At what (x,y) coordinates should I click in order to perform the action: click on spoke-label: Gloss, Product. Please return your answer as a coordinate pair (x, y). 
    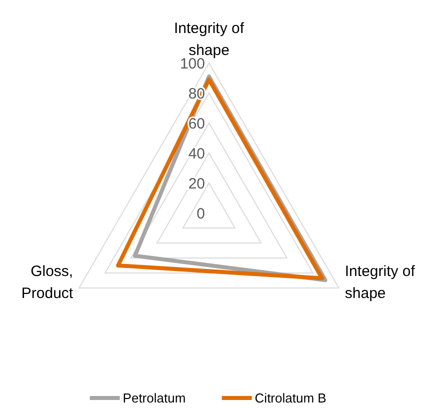
    Looking at the image, I should click on (47, 282).